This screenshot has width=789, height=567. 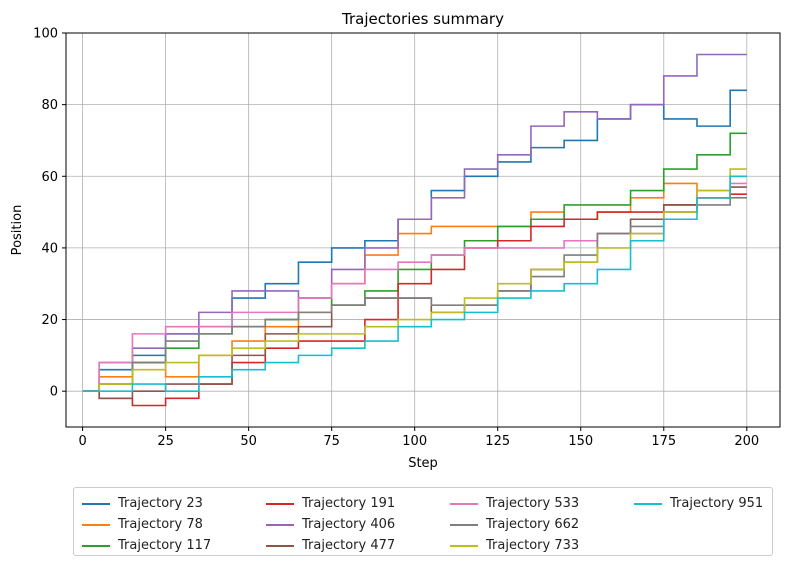 I want to click on x-tick-label: 100, so click(x=414, y=441).